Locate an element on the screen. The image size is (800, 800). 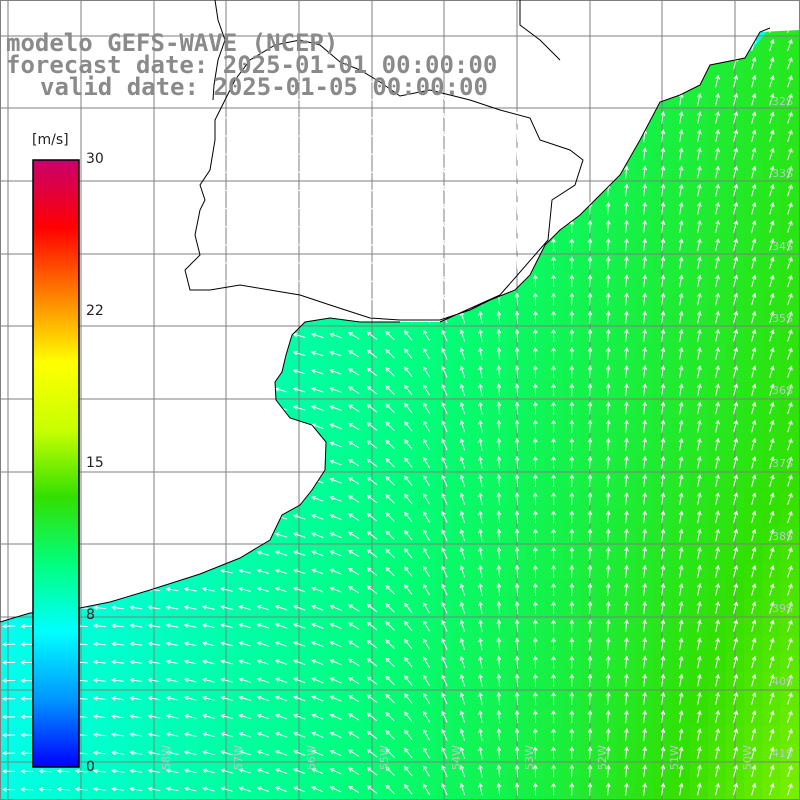
lat-label-34s: 34S is located at coordinates (782, 246).